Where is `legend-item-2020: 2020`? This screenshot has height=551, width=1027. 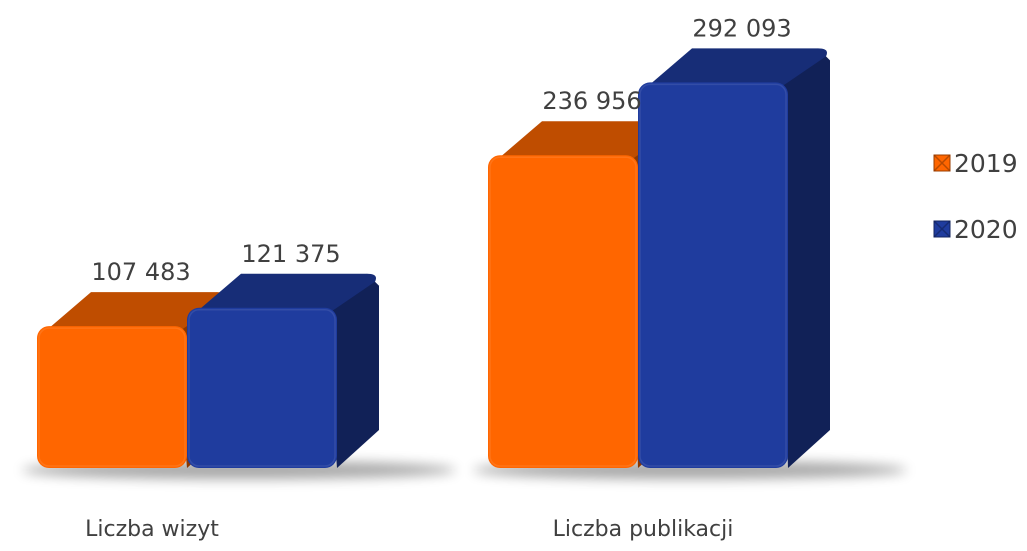 legend-item-2020: 2020 is located at coordinates (975, 229).